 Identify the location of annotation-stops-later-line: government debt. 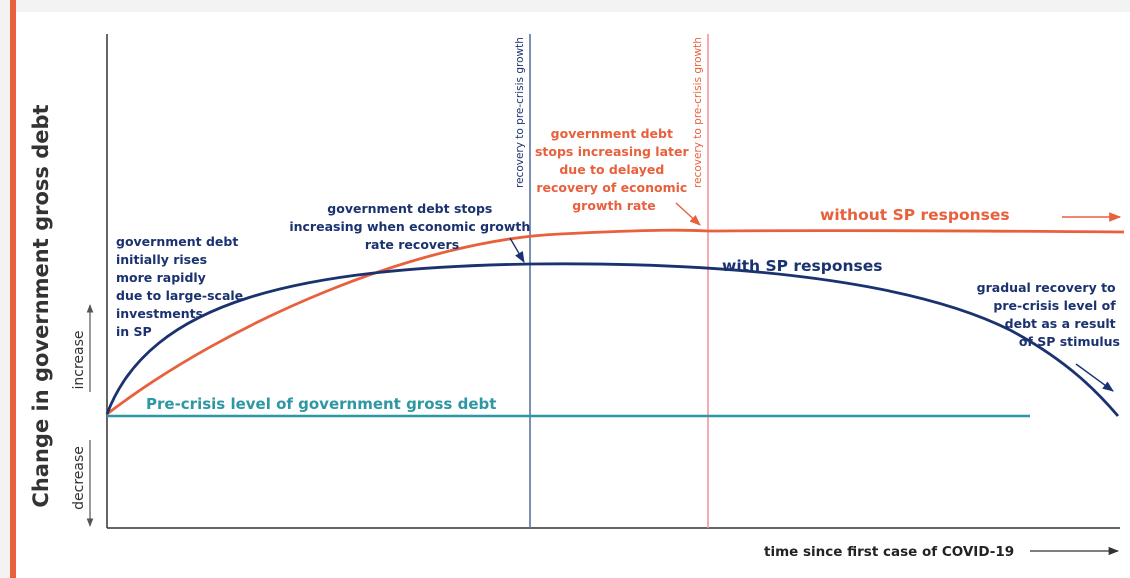
(612, 133).